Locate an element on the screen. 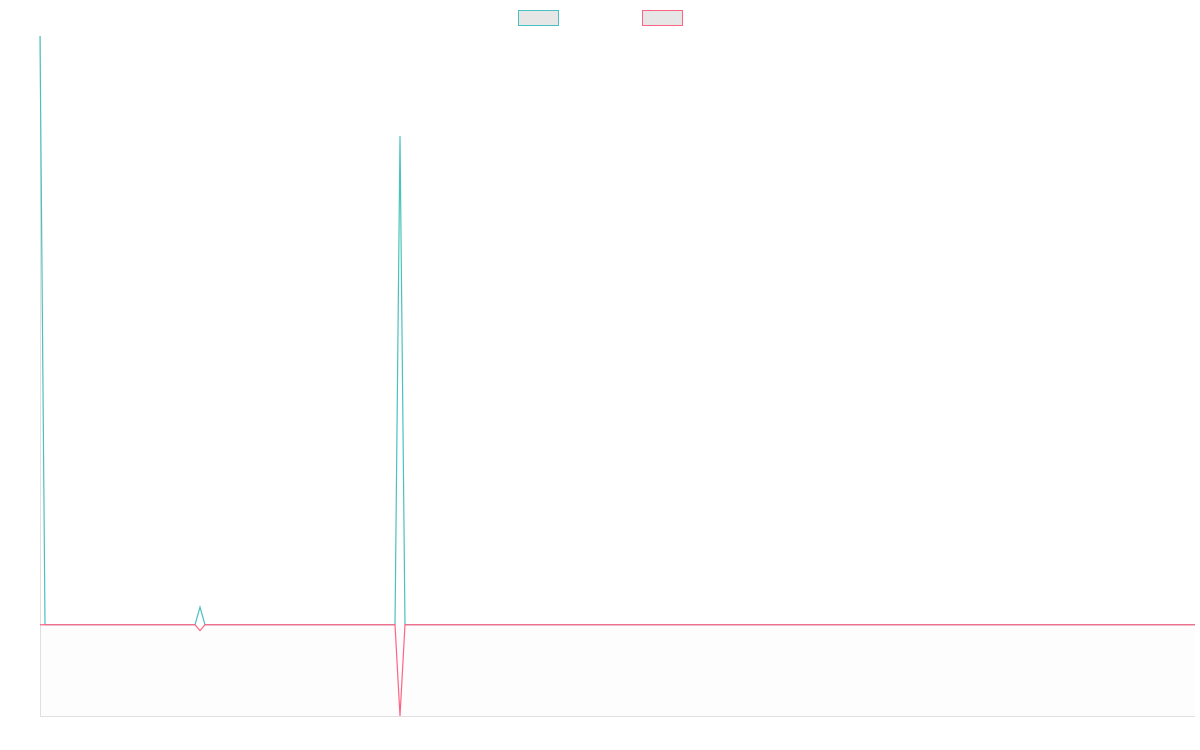 This screenshot has width=1200, height=750. series-line is located at coordinates (617, 670).